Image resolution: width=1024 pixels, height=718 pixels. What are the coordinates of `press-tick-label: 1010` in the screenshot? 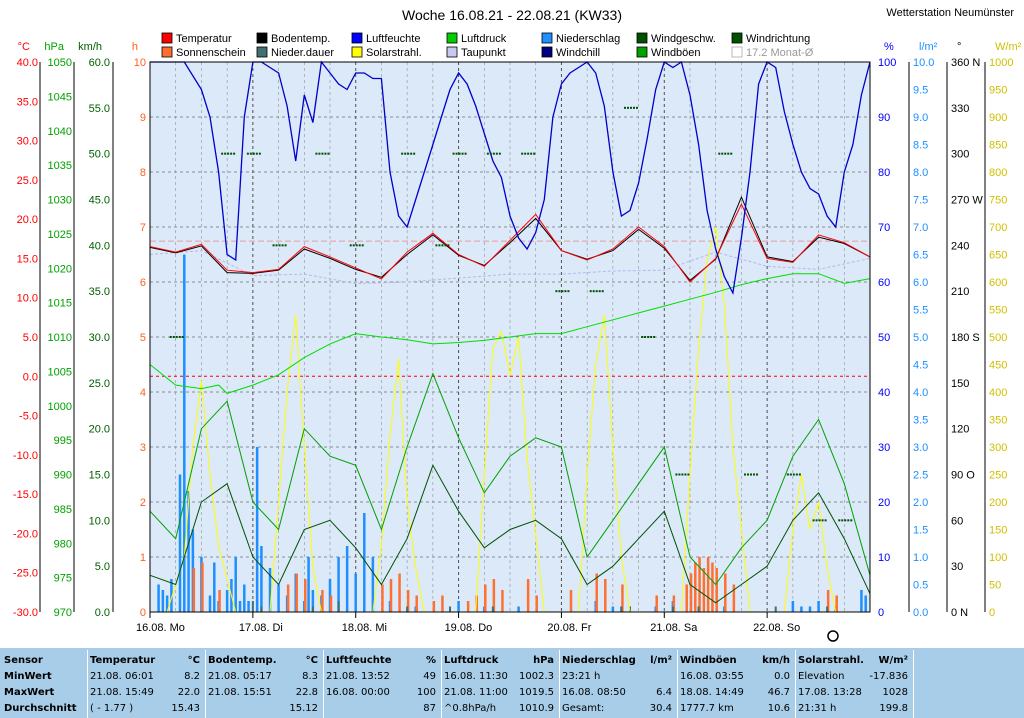 It's located at (60, 338).